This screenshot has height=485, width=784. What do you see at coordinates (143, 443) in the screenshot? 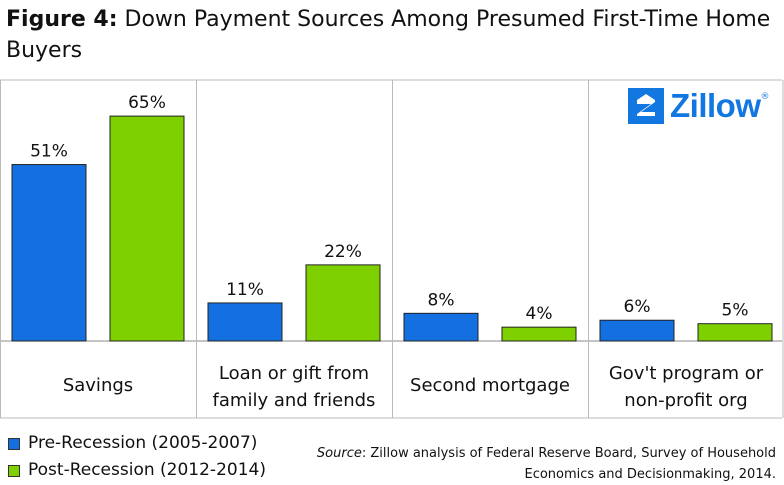
I see `legend-label-pre: Pre-Recession (2005-2007)` at bounding box center [143, 443].